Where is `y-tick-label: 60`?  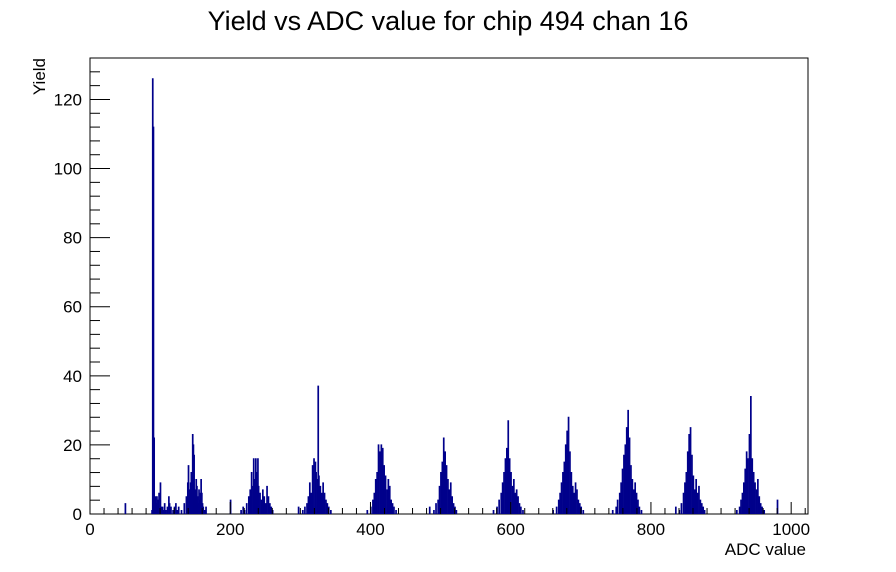 y-tick-label: 60 is located at coordinates (72, 307).